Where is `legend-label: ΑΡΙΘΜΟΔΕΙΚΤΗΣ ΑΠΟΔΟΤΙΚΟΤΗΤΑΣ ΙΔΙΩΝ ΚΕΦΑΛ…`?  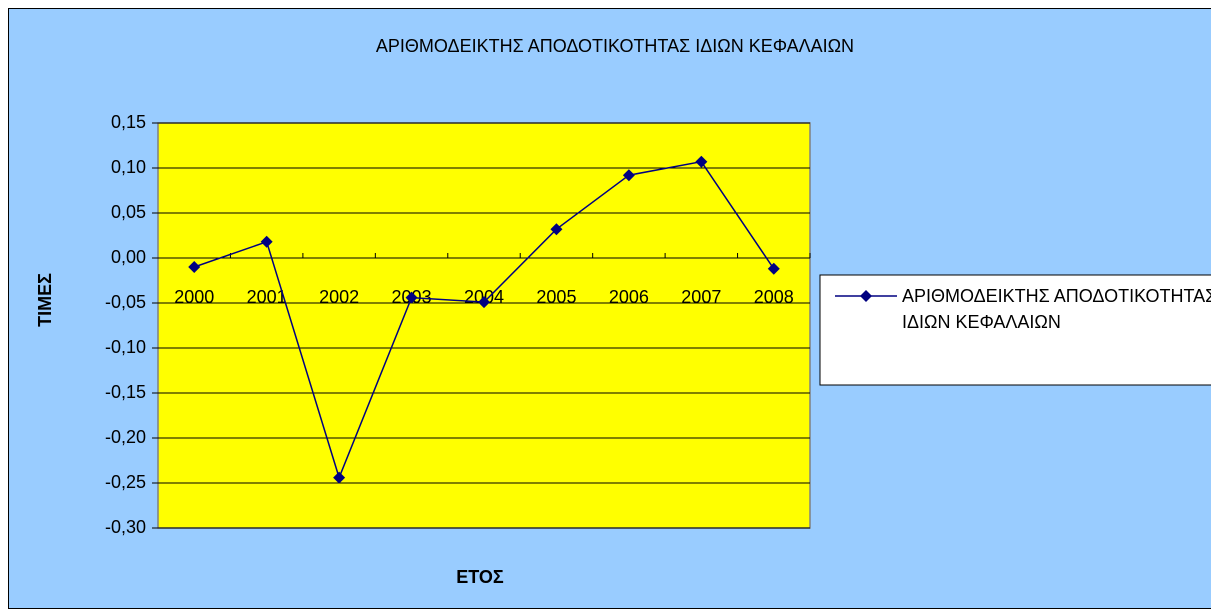 legend-label: ΑΡΙΘΜΟΔΕΙΚΤΗΣ ΑΠΟΔΟΤΙΚΟΤΗΤΑΣ ΙΔΙΩΝ ΚΕΦΑΛ… is located at coordinates (1056, 309).